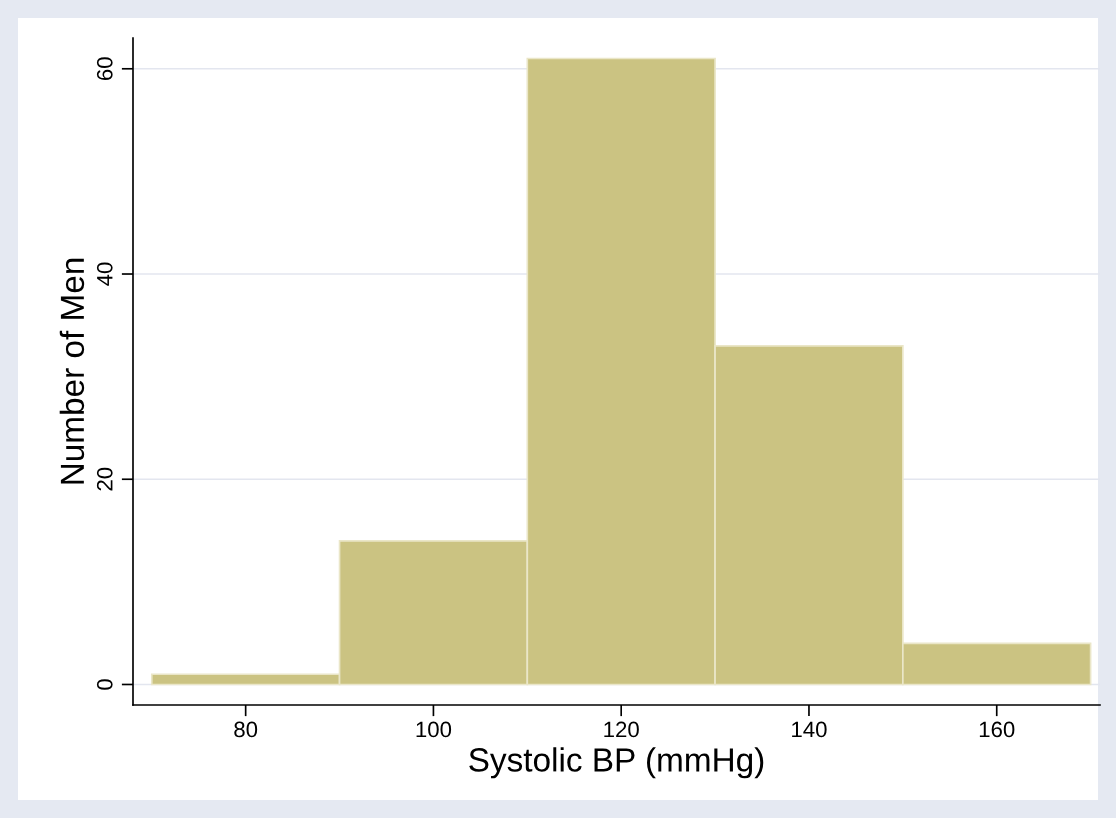 This screenshot has width=1116, height=818. I want to click on x-tick-label: 140, so click(809, 729).